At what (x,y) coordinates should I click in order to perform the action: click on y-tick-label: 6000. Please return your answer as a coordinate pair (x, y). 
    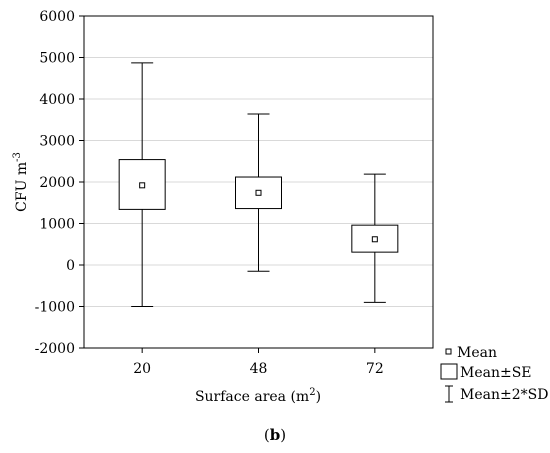
    Looking at the image, I should click on (57, 17).